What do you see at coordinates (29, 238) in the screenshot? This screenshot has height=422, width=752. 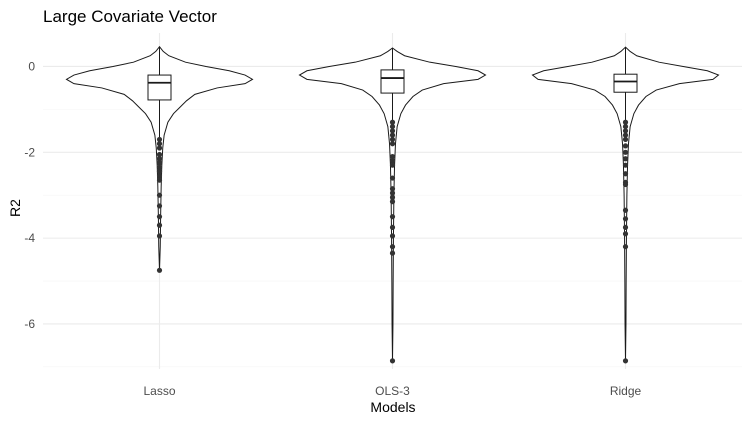 I see `y-tick-label: -4` at bounding box center [29, 238].